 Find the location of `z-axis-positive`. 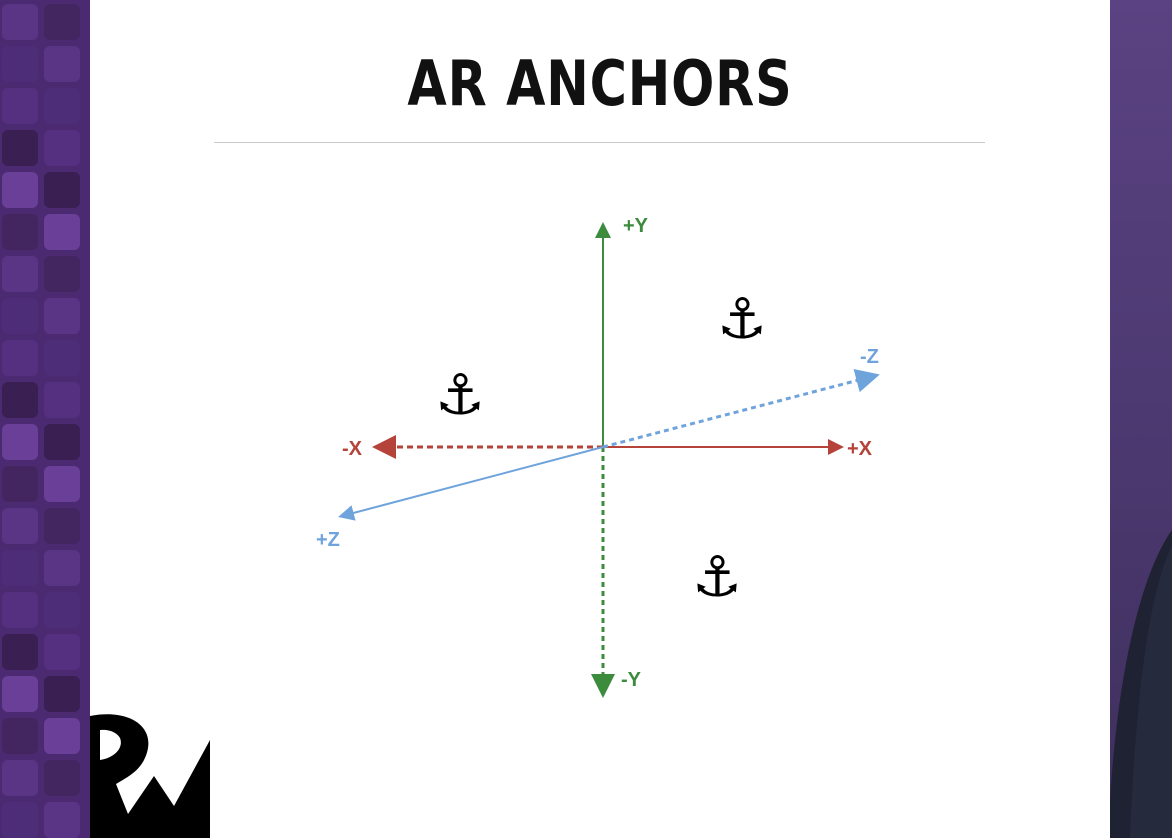

z-axis-positive is located at coordinates (471, 483).